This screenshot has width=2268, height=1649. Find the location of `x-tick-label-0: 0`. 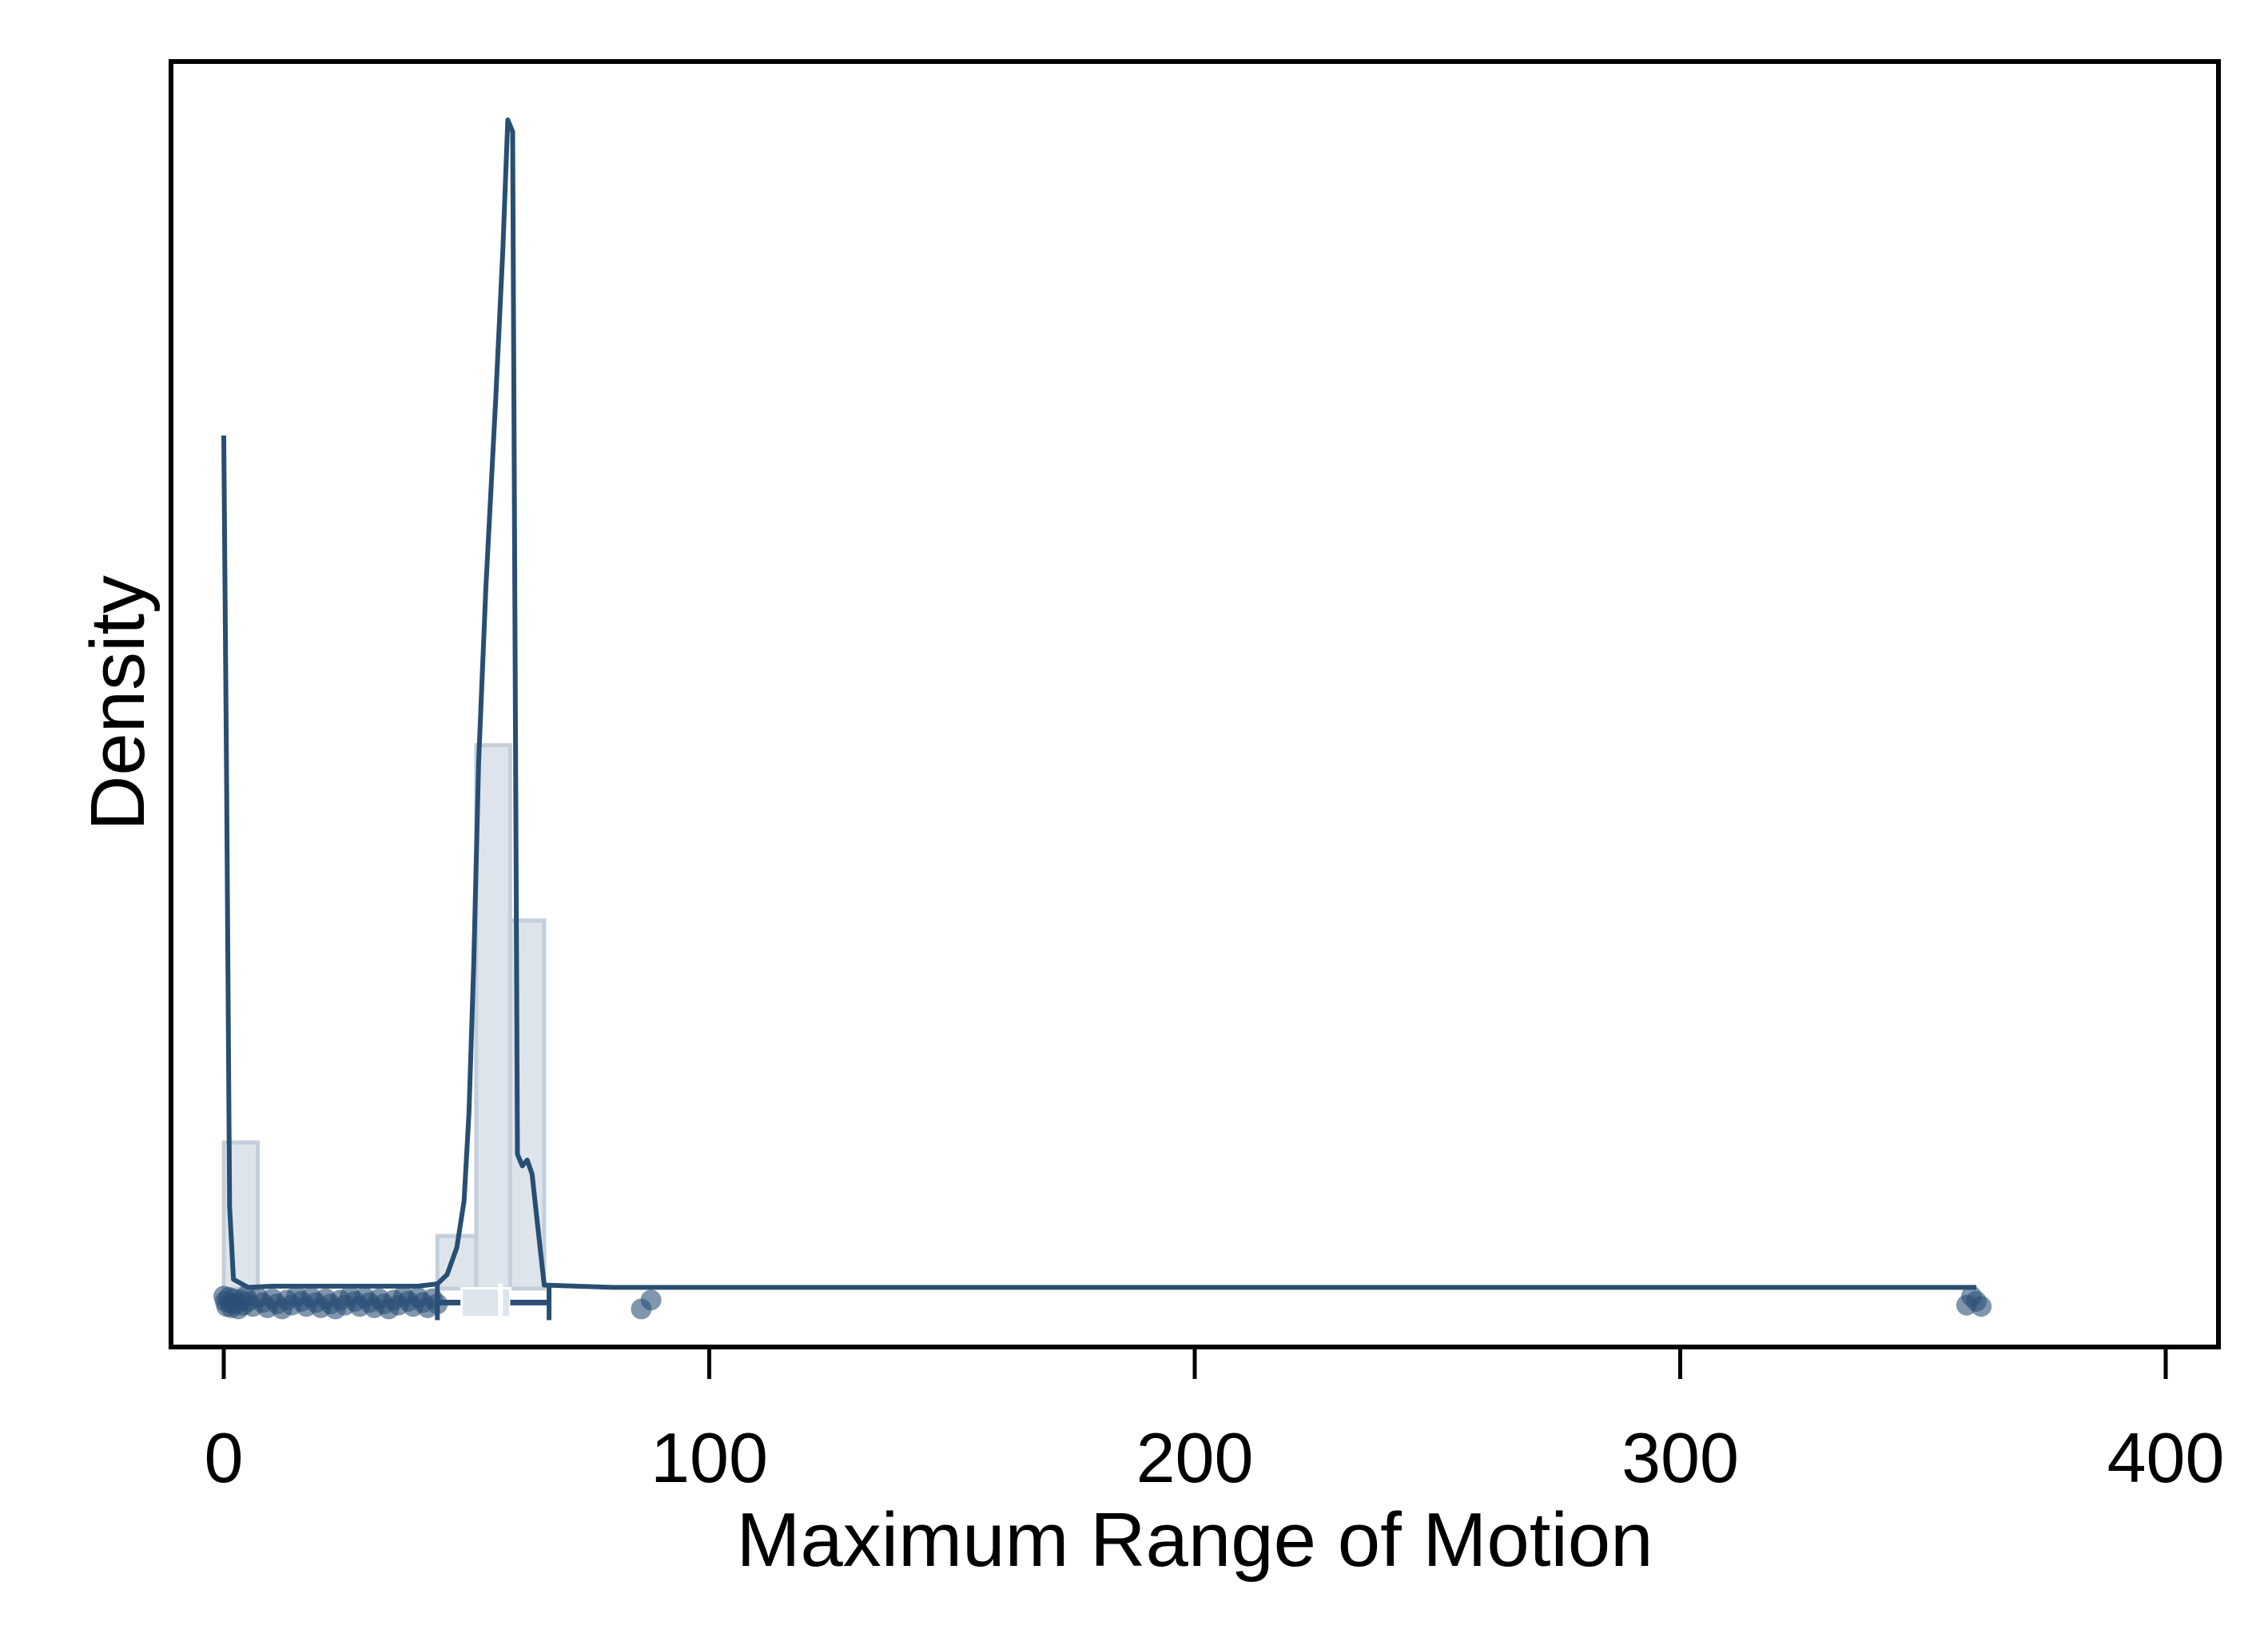

x-tick-label-0: 0 is located at coordinates (224, 1457).